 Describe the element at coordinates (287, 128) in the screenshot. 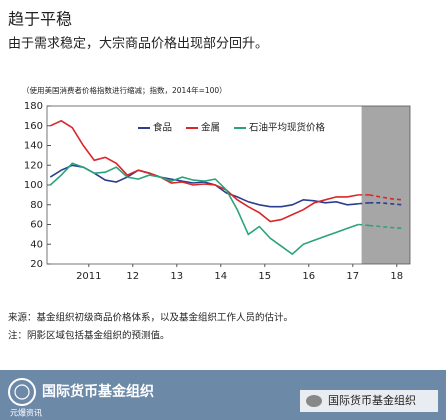

I see `legend-label: 石油平均现货价格` at that location.